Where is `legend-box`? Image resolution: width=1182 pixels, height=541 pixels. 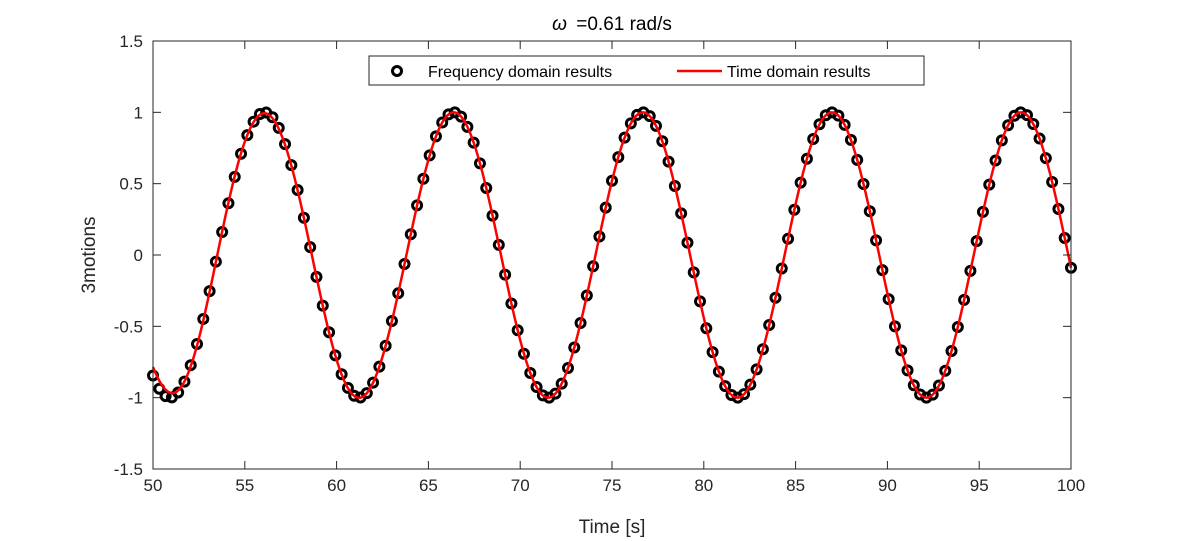 legend-box is located at coordinates (646, 70).